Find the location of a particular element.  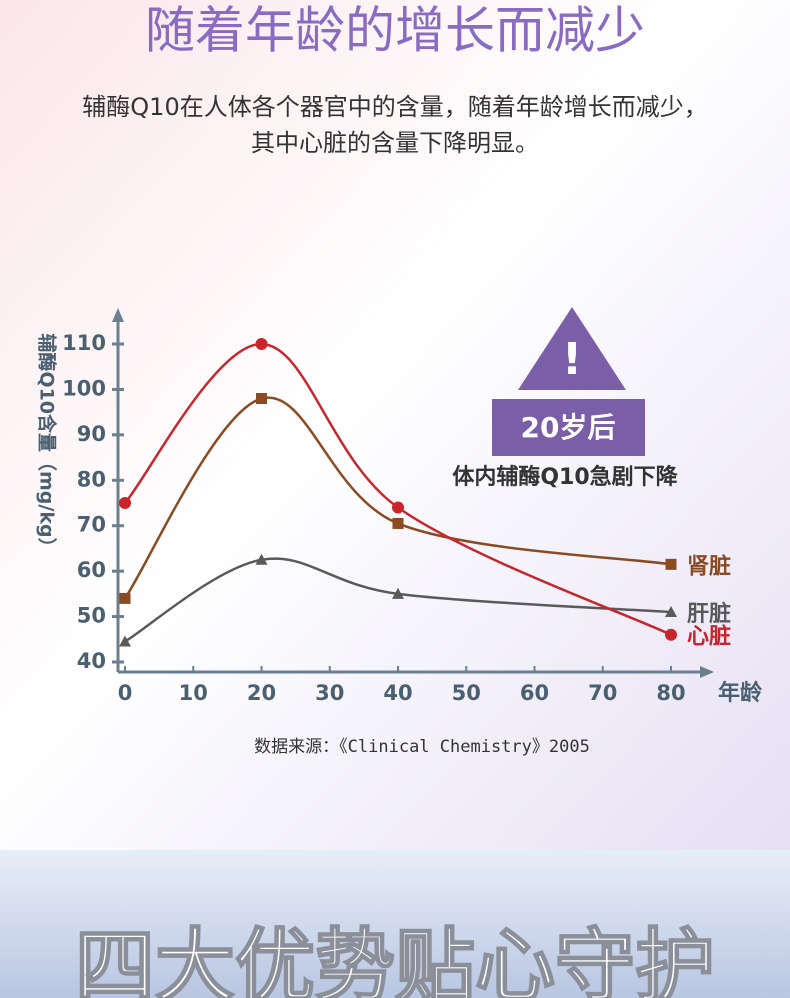

y-tick-label: 80 is located at coordinates (91, 479).